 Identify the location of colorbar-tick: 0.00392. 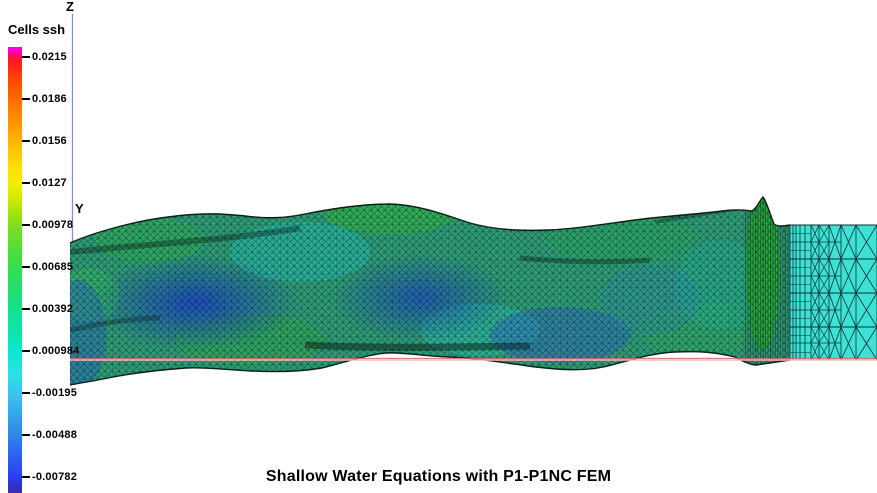
(47, 309).